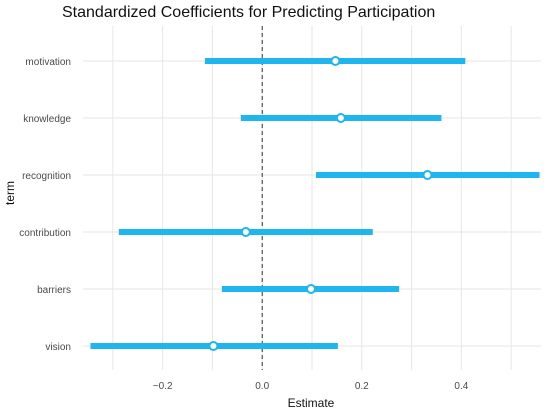 Image resolution: width=550 pixels, height=413 pixels. I want to click on x-tick-label: −0.2, so click(163, 386).